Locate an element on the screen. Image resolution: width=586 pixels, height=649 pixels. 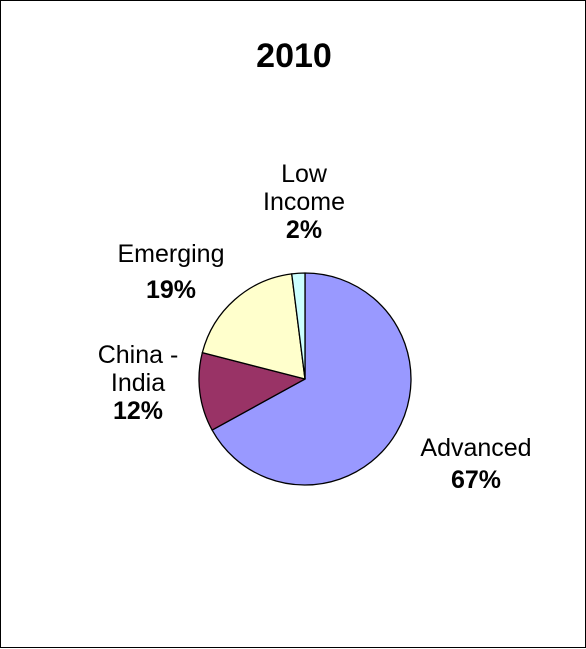
slice-value: 19% is located at coordinates (171, 290).